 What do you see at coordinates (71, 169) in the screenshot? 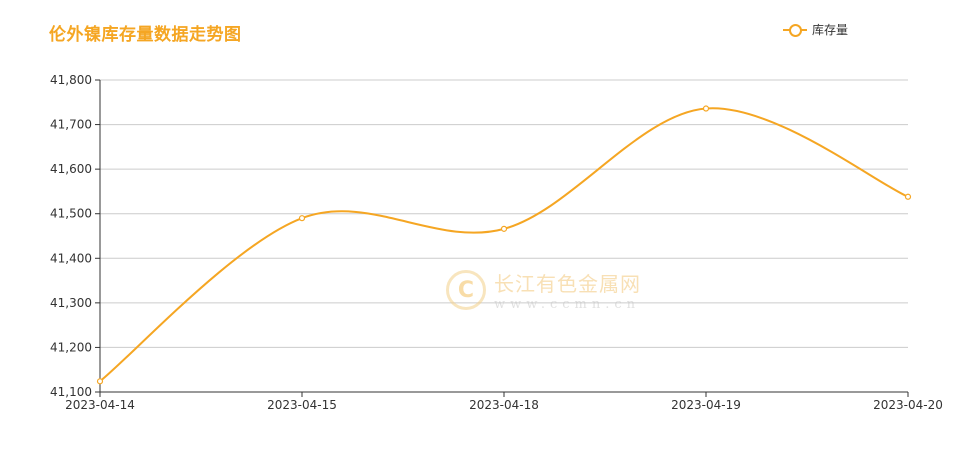
I see `y-tick-label: 41,600` at bounding box center [71, 169].